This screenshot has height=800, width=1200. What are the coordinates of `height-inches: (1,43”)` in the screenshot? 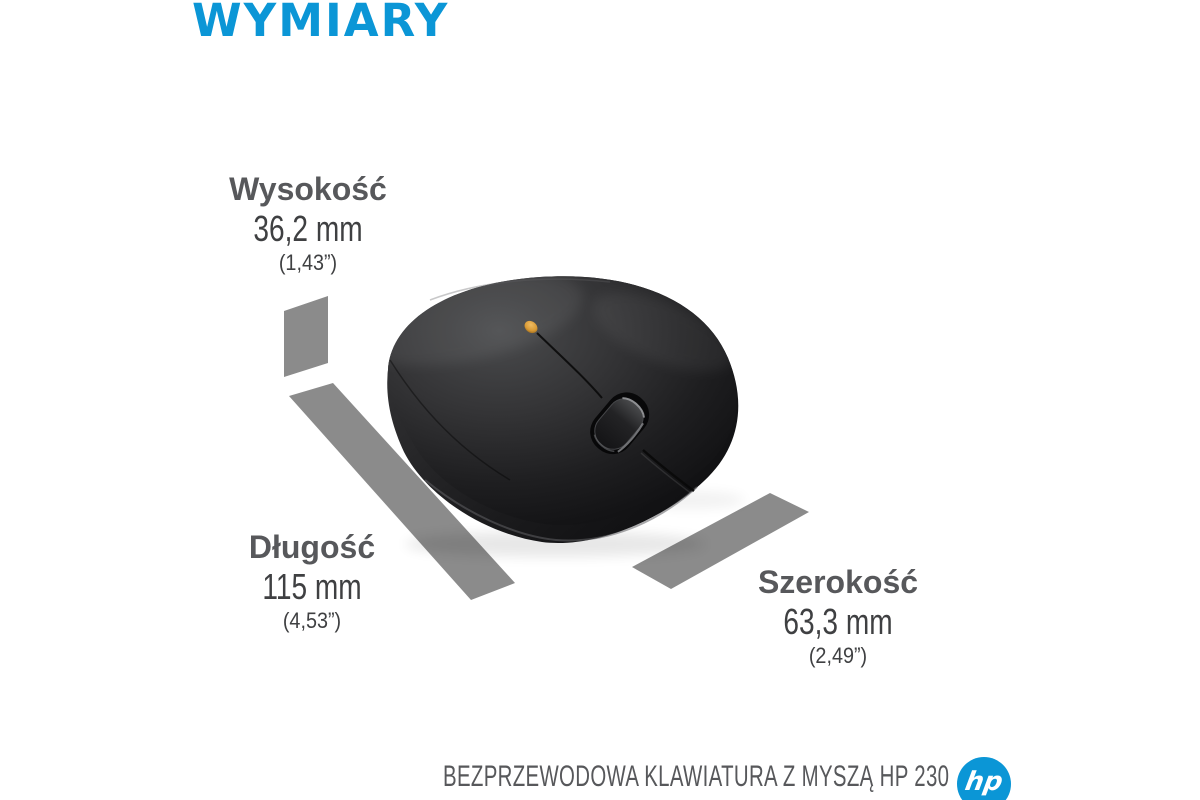 It's located at (308, 262).